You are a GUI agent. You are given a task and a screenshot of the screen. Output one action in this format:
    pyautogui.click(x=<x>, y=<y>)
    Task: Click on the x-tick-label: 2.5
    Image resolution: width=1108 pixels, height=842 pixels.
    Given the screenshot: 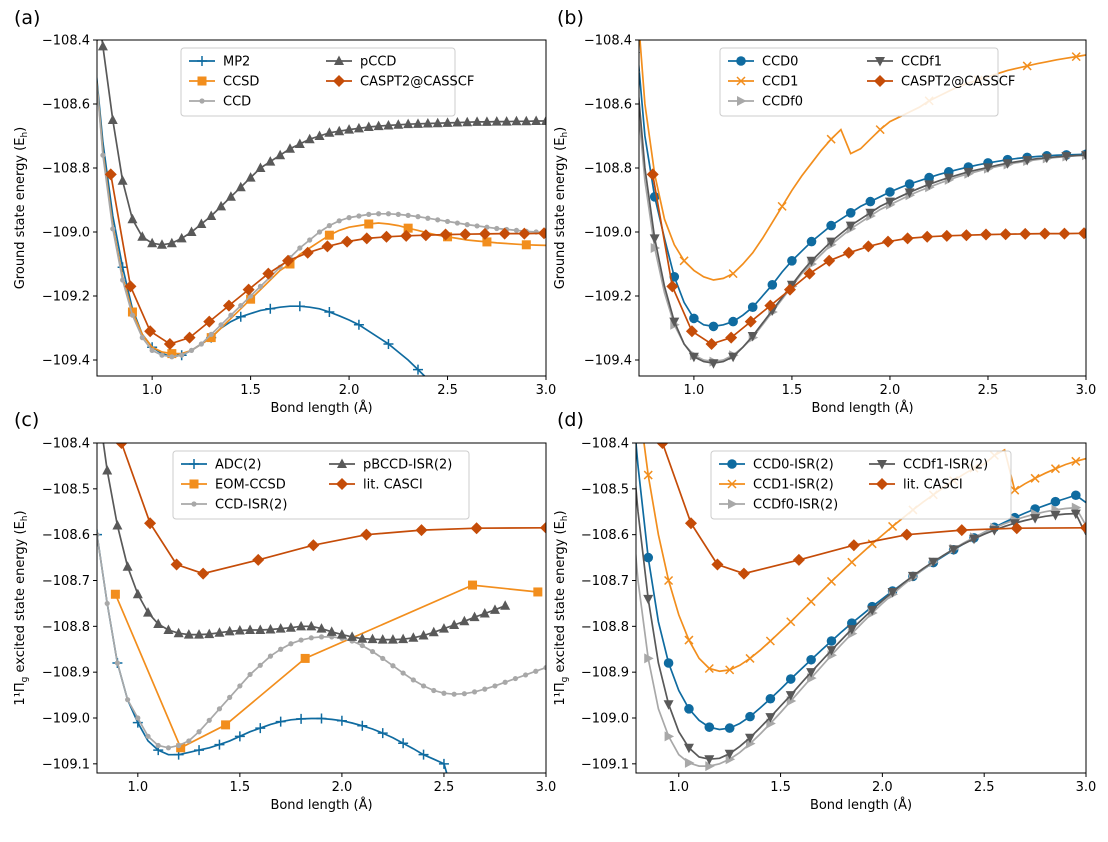 What is the action you would take?
    pyautogui.click(x=988, y=390)
    